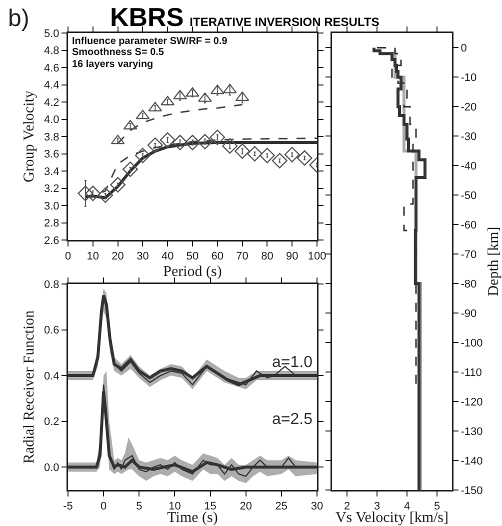 The image size is (502, 526). What do you see at coordinates (471, 343) in the screenshot?
I see `y-tick-label: -100` at bounding box center [471, 343].